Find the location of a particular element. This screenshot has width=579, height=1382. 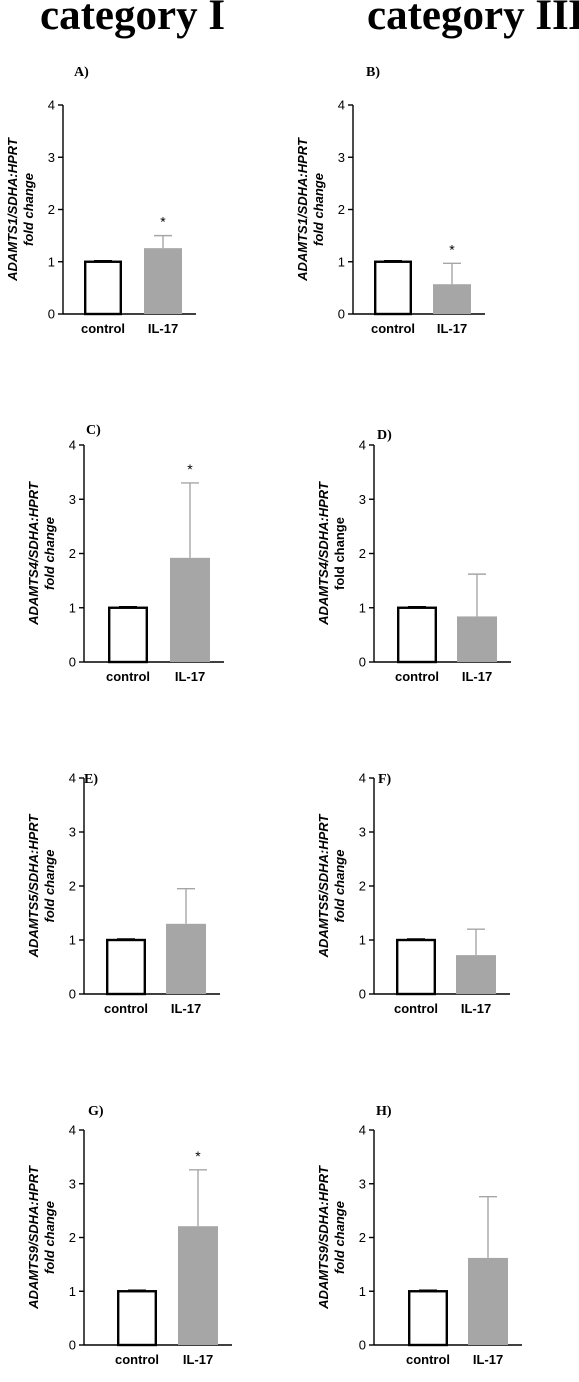

y-axis-label: ADAMTS4/SDHA:HPRT is located at coordinates (33, 553).